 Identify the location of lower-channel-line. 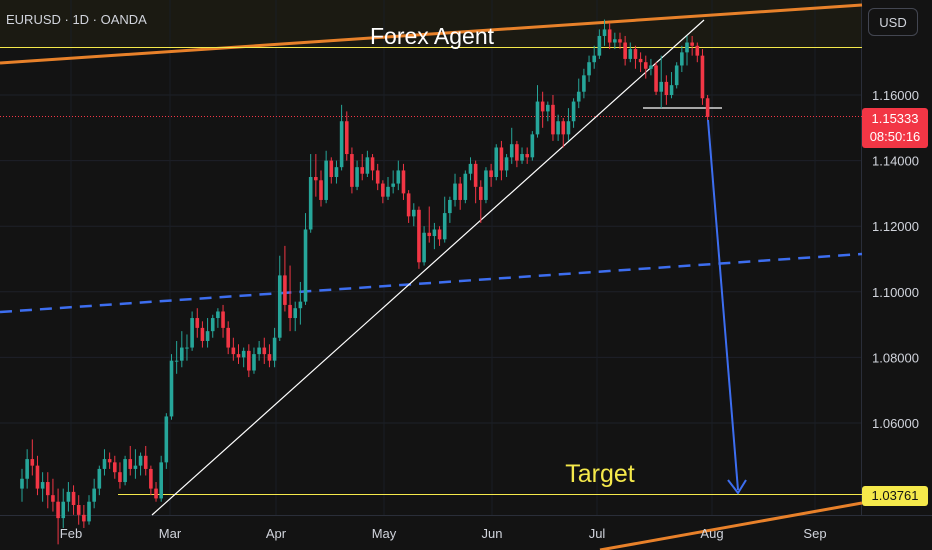
(731, 525).